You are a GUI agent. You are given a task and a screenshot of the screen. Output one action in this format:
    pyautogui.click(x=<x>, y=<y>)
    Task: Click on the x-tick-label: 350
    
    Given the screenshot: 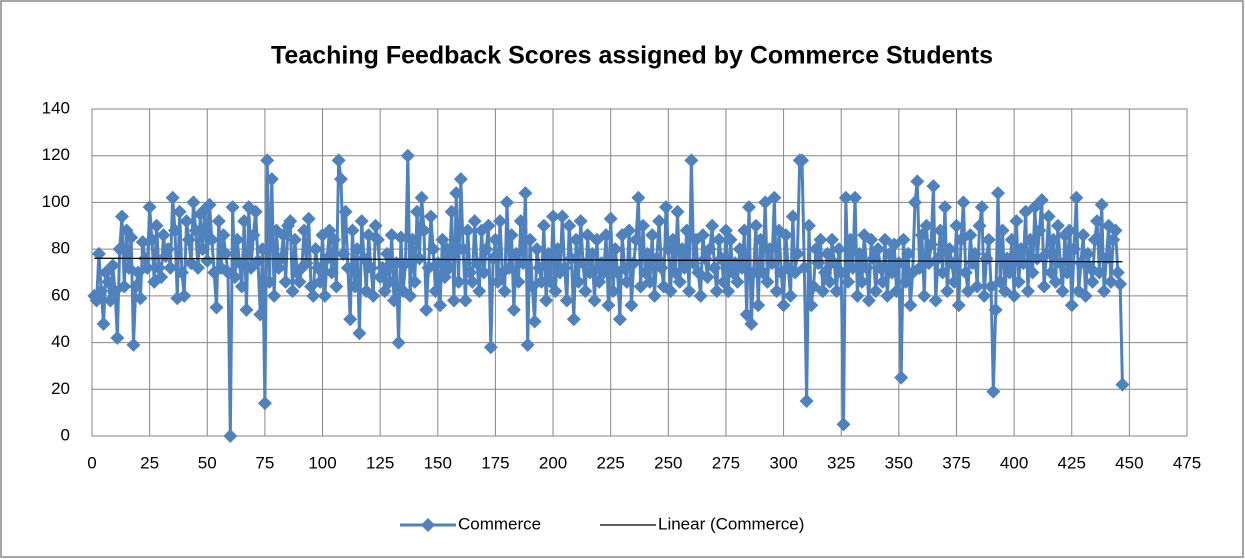 What is the action you would take?
    pyautogui.click(x=899, y=462)
    